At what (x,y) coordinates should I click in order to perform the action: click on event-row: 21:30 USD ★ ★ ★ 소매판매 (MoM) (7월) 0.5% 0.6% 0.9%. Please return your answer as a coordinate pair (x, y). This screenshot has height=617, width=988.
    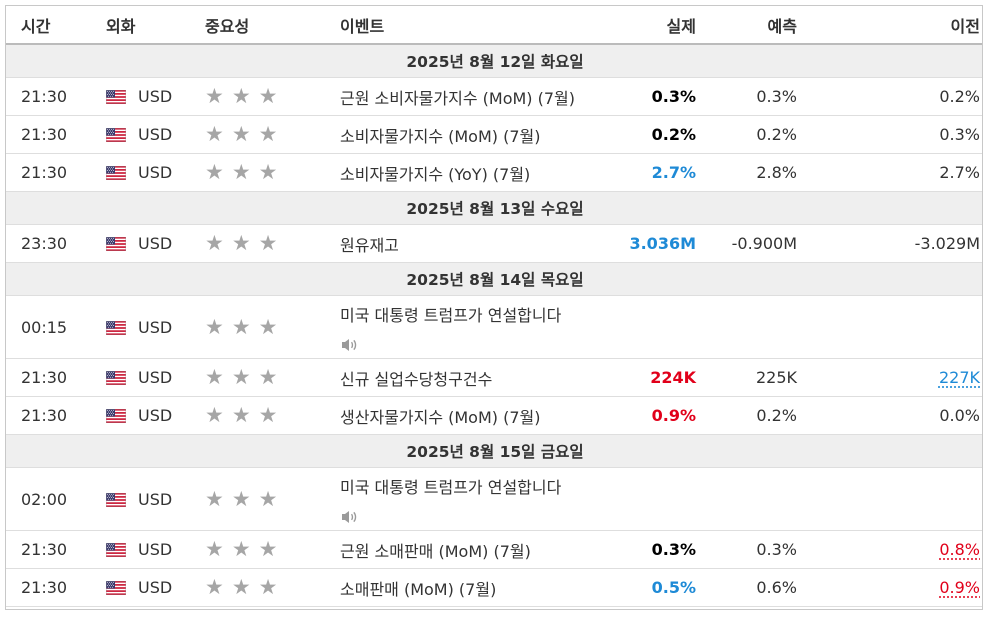
    Looking at the image, I should click on (494, 587).